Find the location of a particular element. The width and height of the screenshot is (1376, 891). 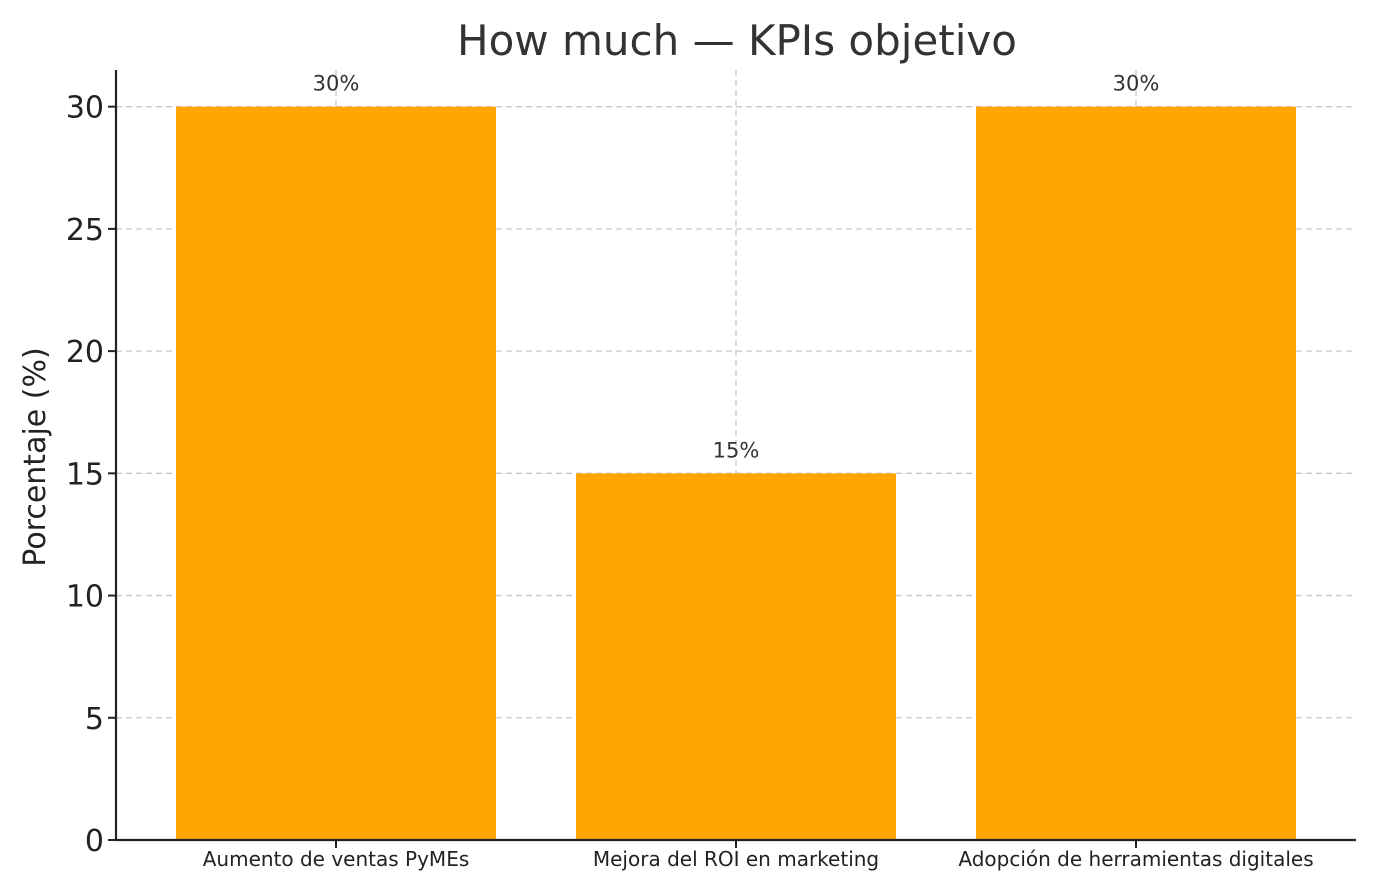

y-tick-label: 15 is located at coordinates (85, 474).